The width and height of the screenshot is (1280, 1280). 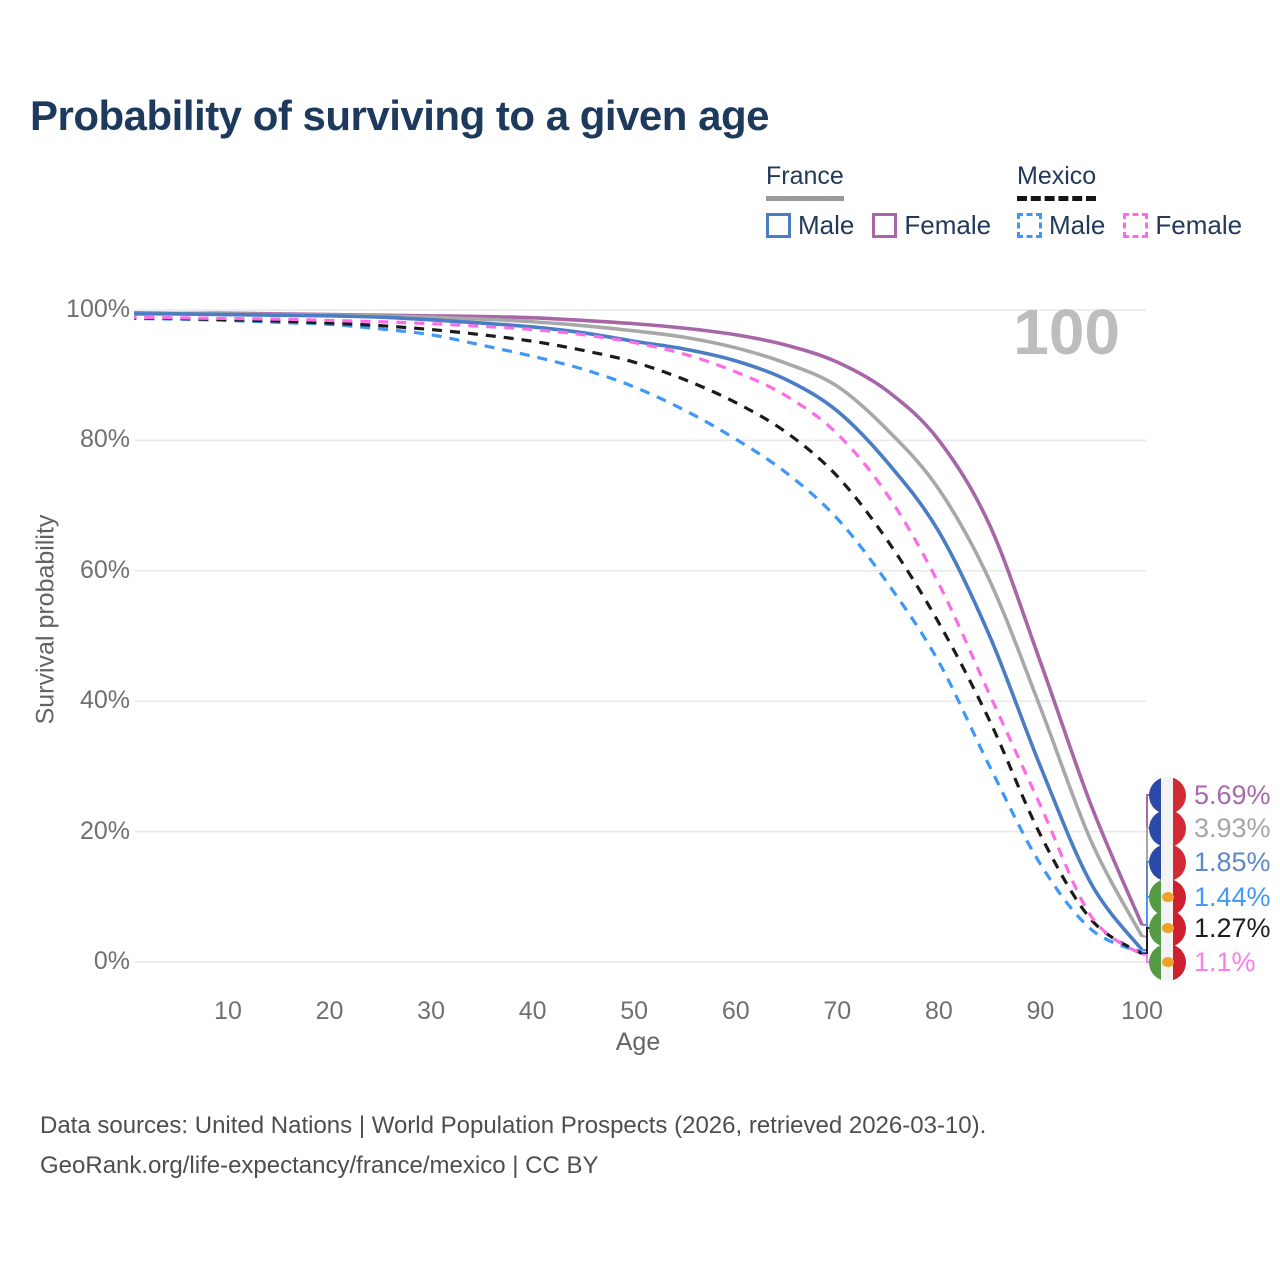 I want to click on x-tick-label: 100, so click(x=1142, y=1011).